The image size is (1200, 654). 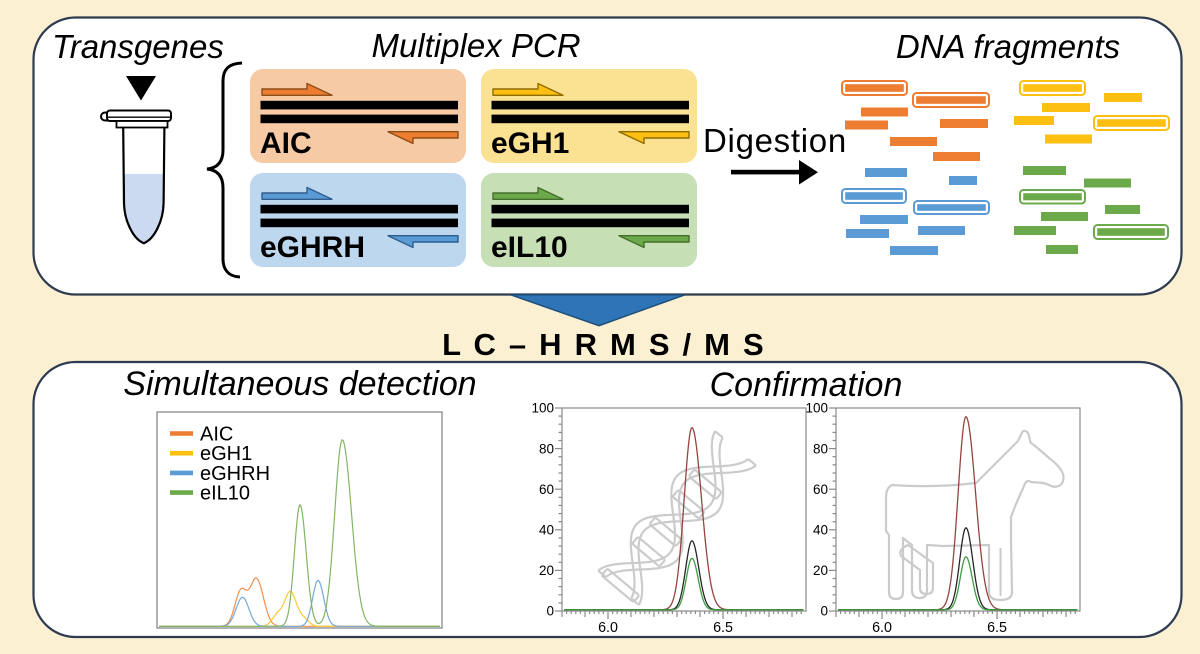 I want to click on svg-text: Digestion, so click(x=775, y=140).